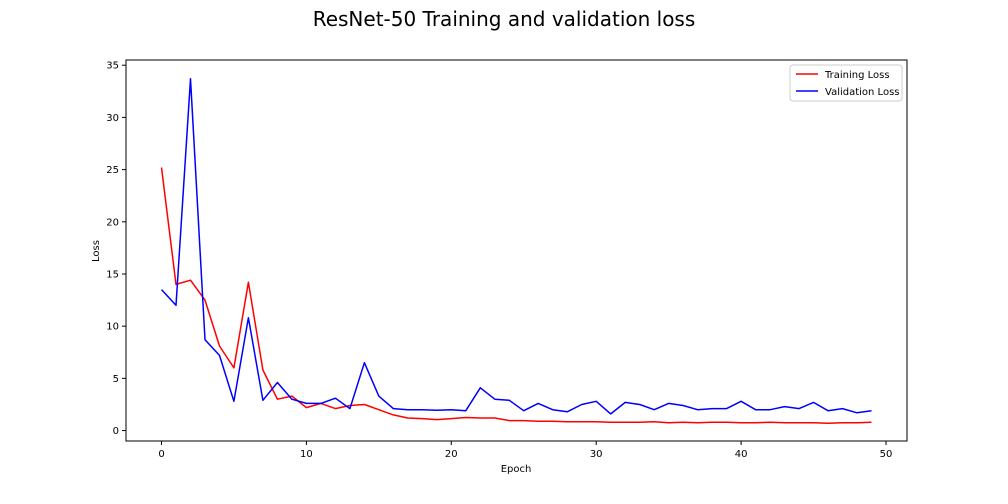  I want to click on y-tick-label: 20, so click(112, 222).